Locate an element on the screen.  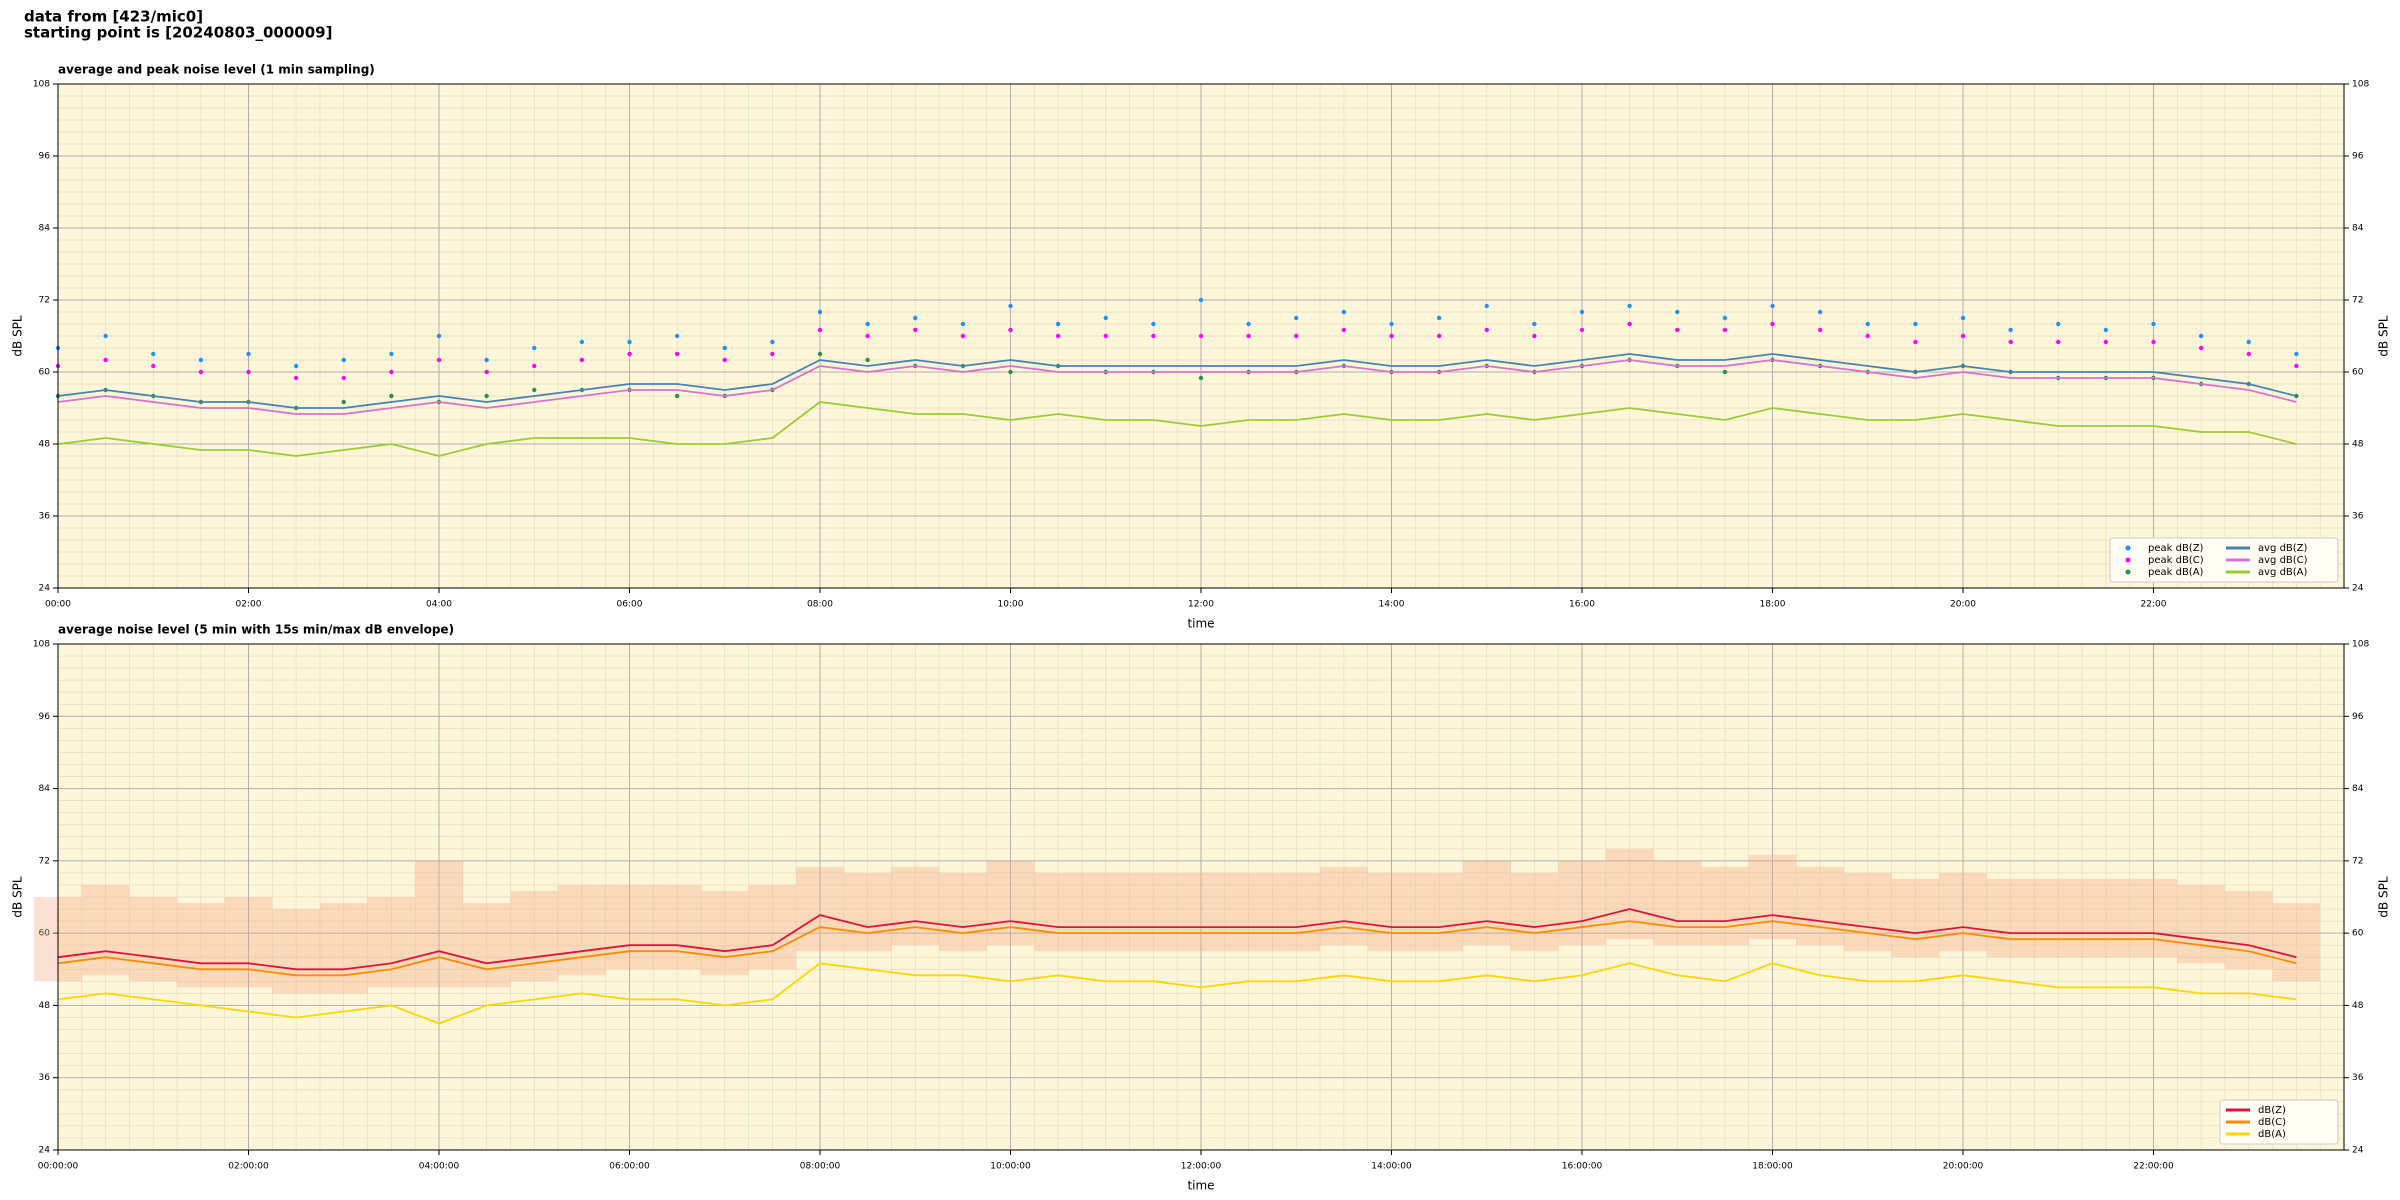
y-tick-label: 24 is located at coordinates (45, 1151).